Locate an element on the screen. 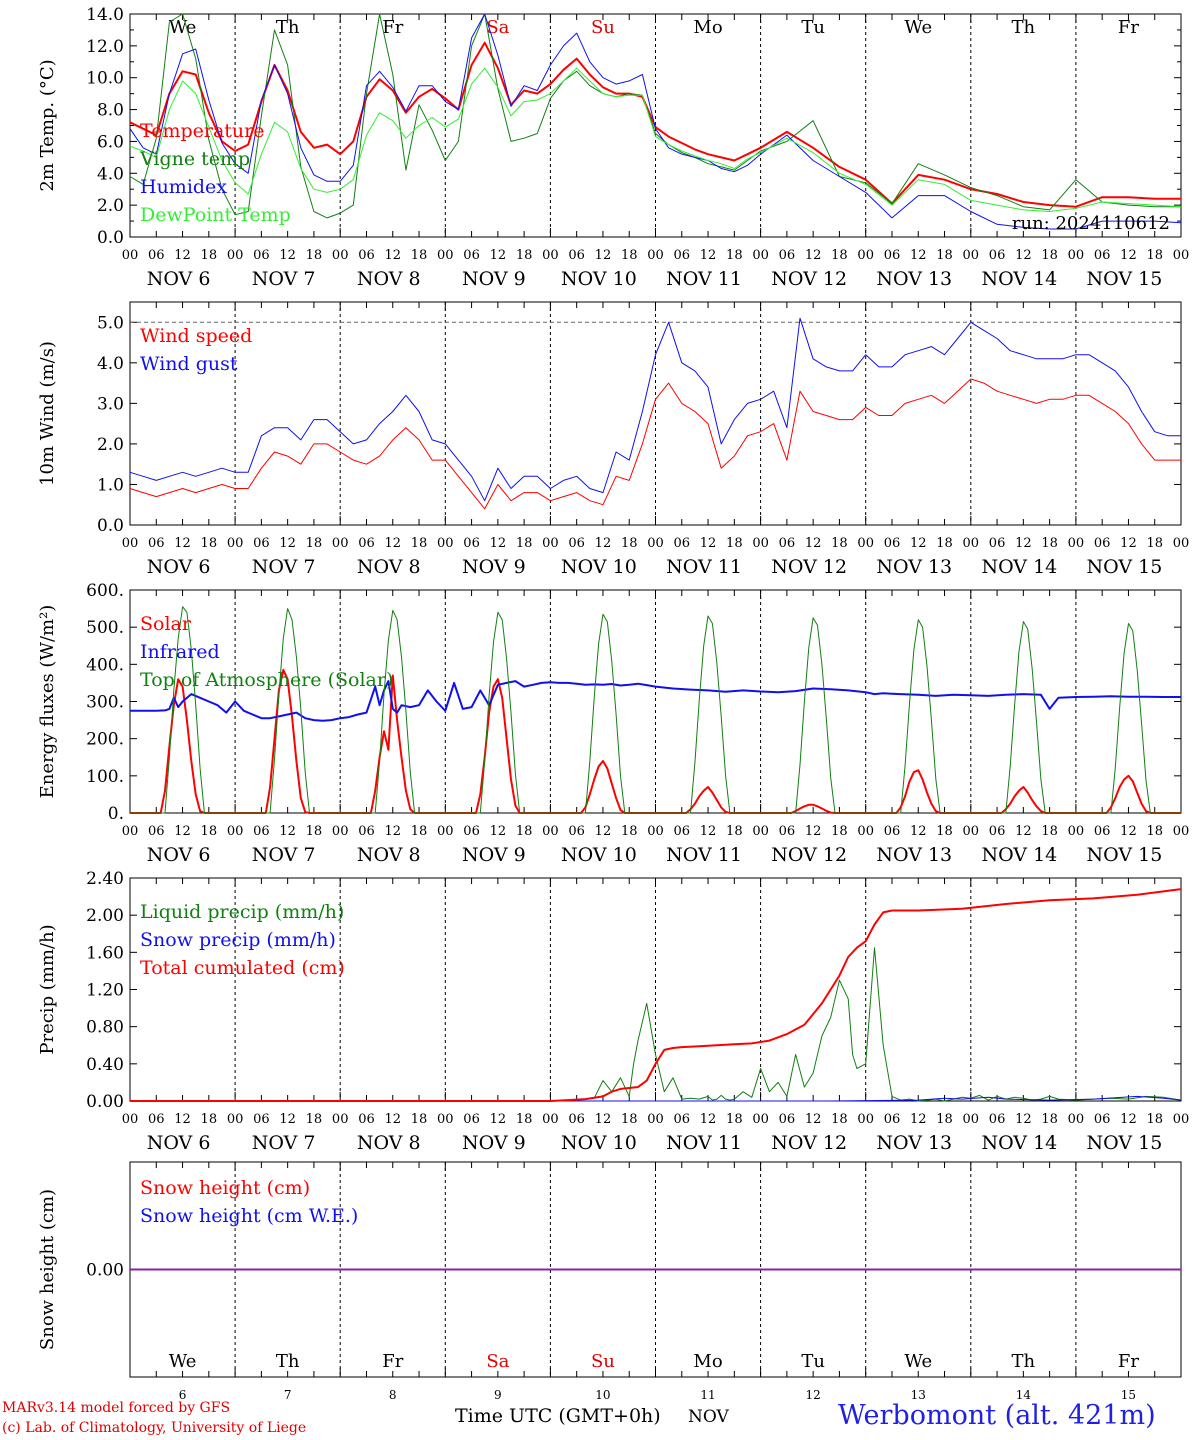  run-label: run: 2024110612 is located at coordinates (1091, 223).